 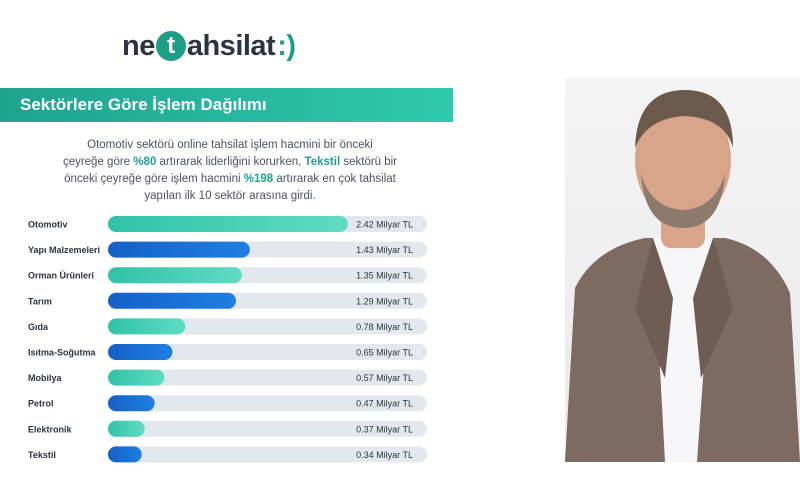 What do you see at coordinates (170, 46) in the screenshot?
I see `logo-t-circle: t` at bounding box center [170, 46].